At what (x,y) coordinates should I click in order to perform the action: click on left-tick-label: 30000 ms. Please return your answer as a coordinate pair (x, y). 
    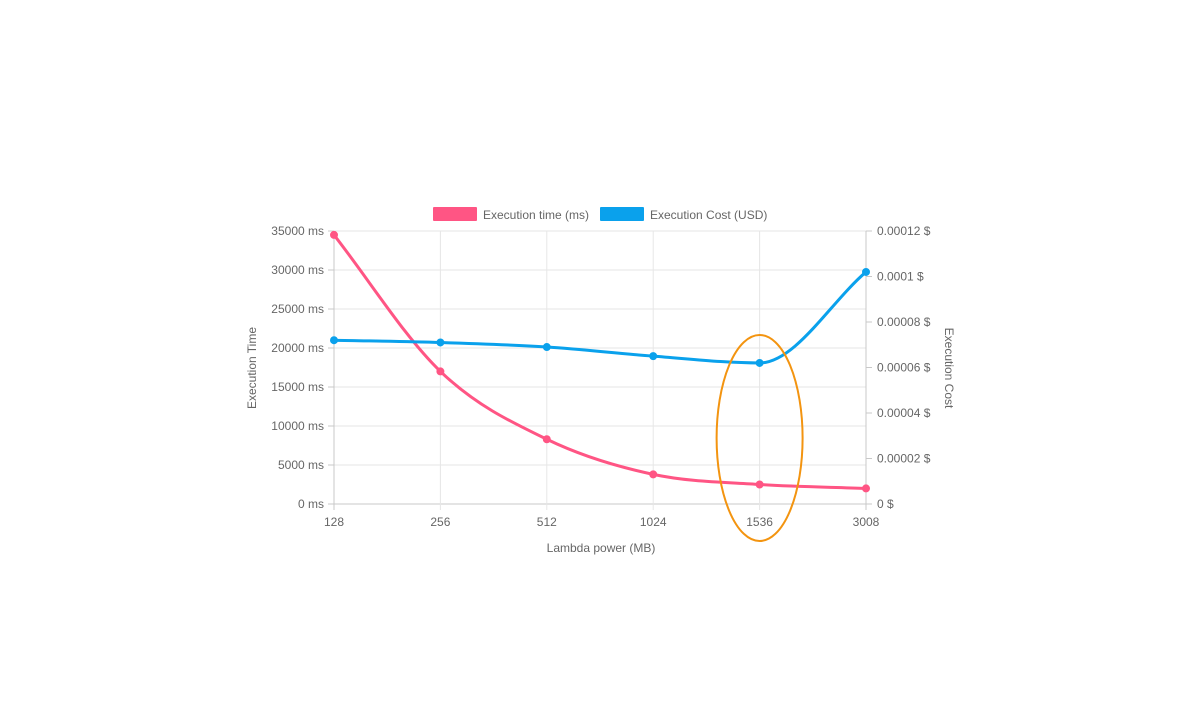
    Looking at the image, I should click on (297, 270).